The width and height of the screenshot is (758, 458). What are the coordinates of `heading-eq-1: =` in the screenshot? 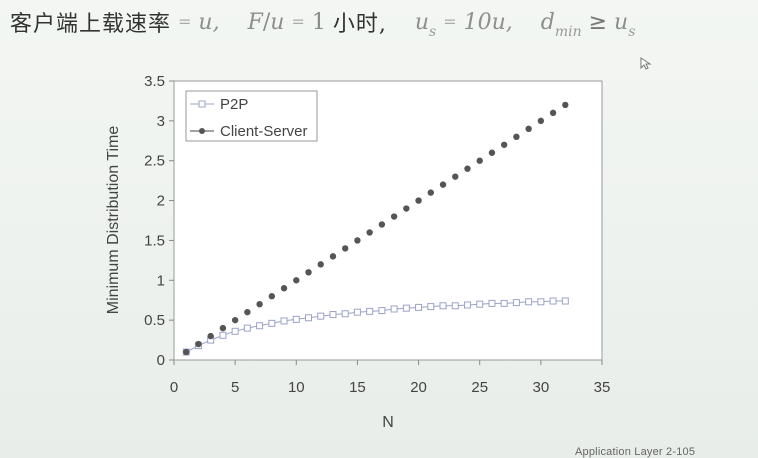 It's located at (185, 21).